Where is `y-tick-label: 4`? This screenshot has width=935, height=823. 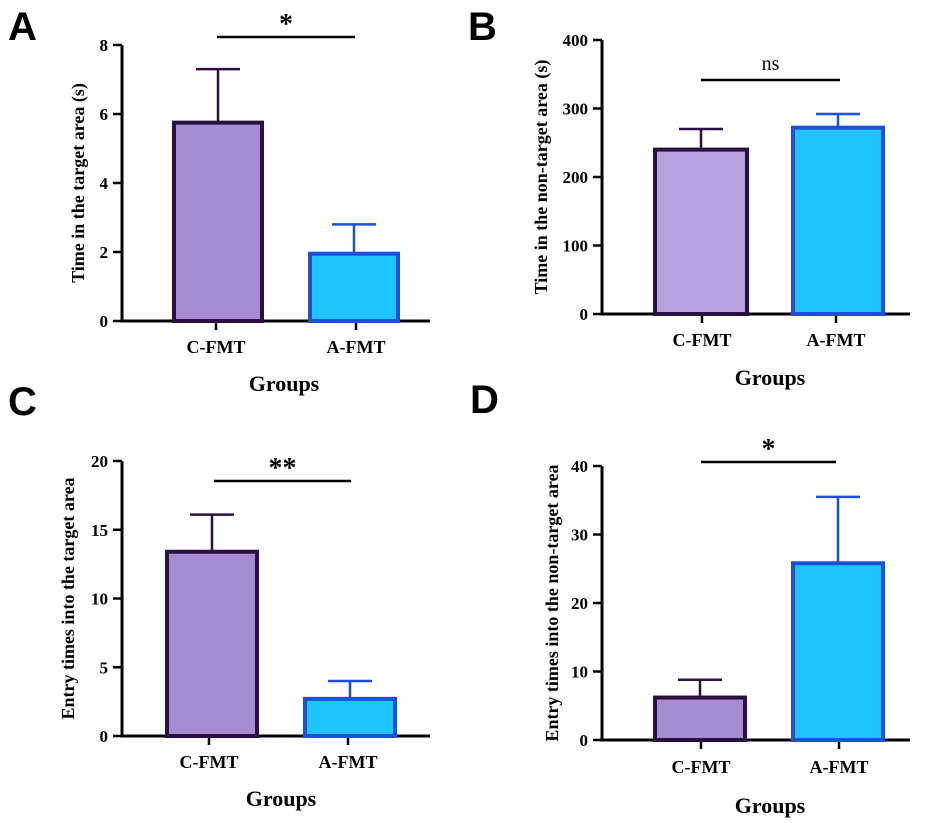
y-tick-label: 4 is located at coordinates (104, 183).